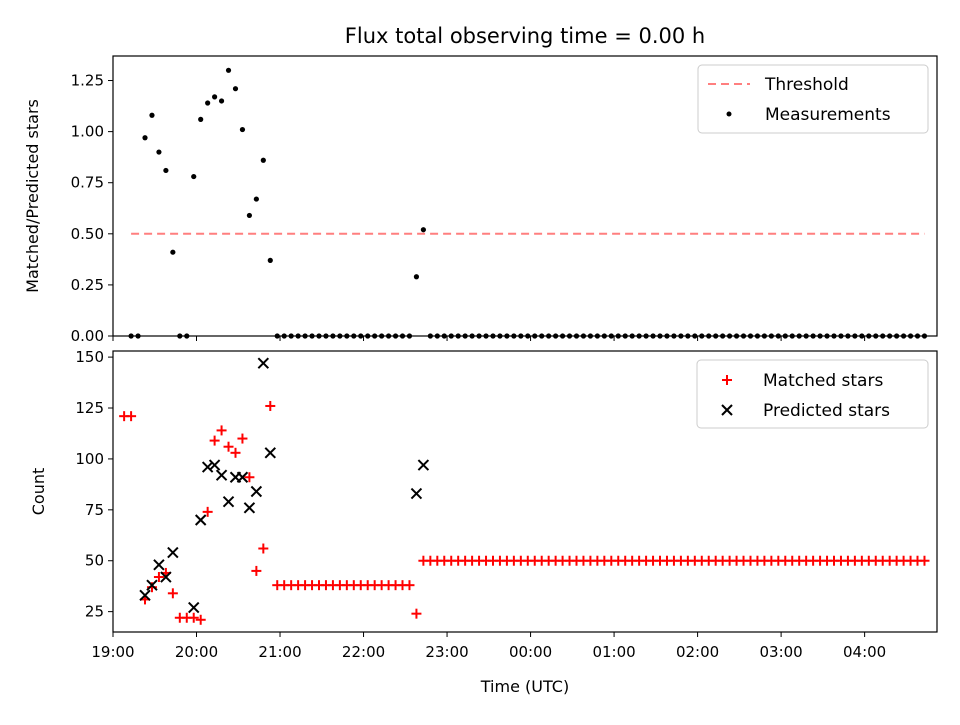 The width and height of the screenshot is (960, 725). Describe the element at coordinates (89, 357) in the screenshot. I see `y-tick-label-count-5: 150` at that location.